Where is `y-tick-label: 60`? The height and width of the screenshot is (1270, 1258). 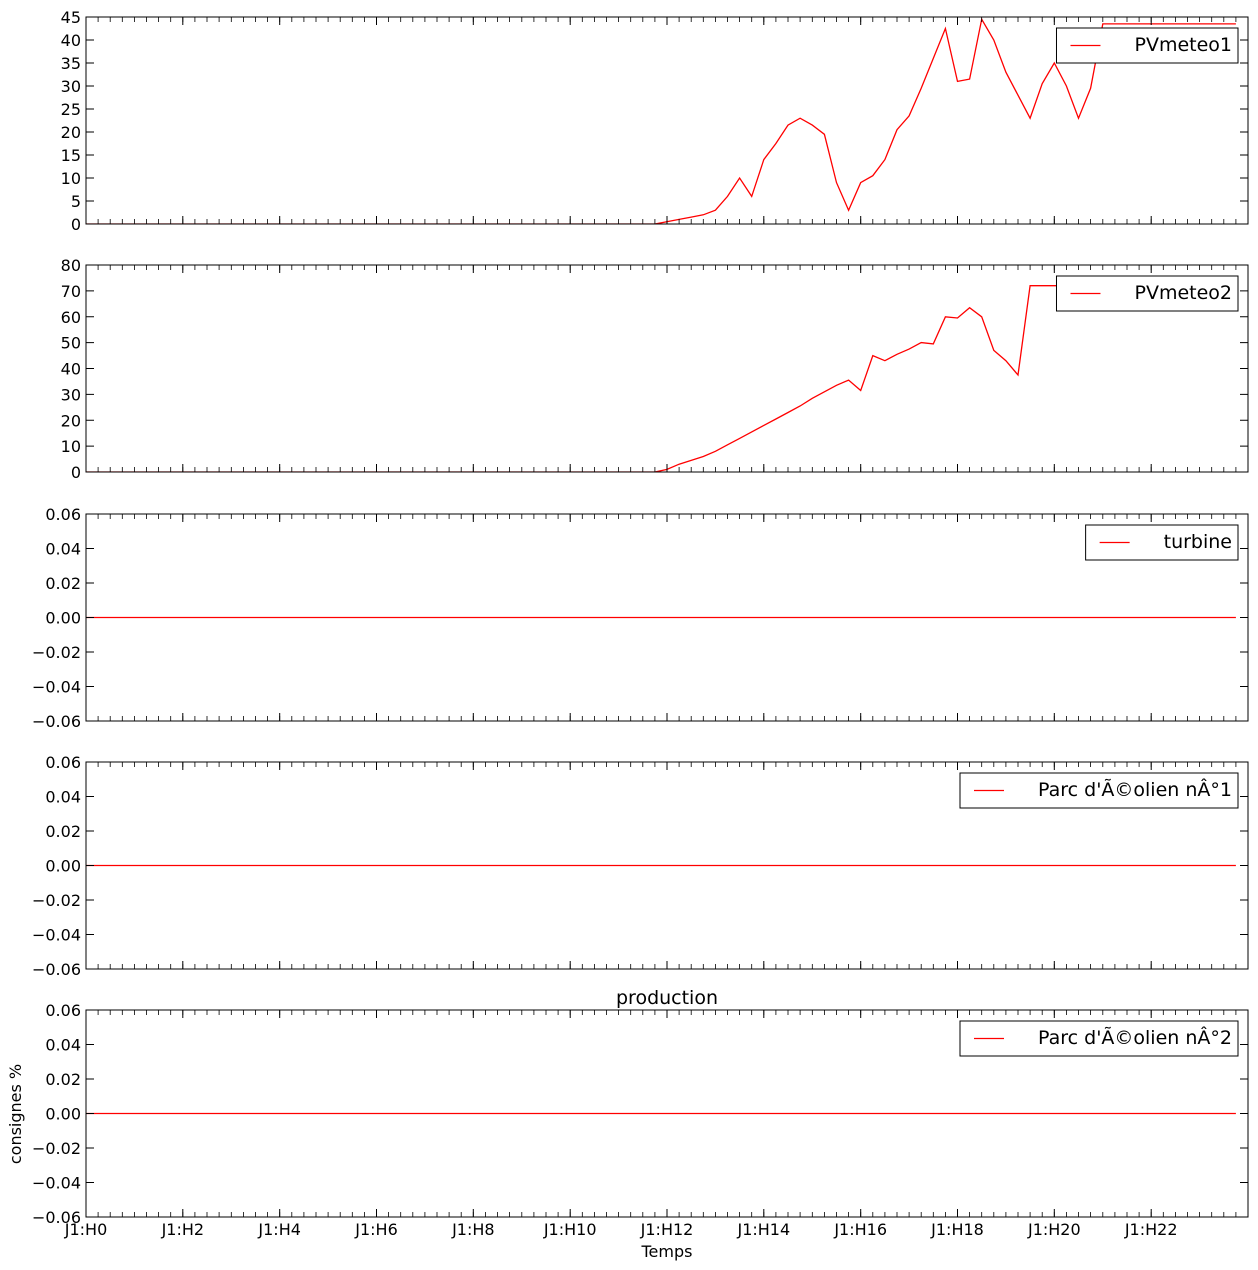
y-tick-label: 60 is located at coordinates (71, 317).